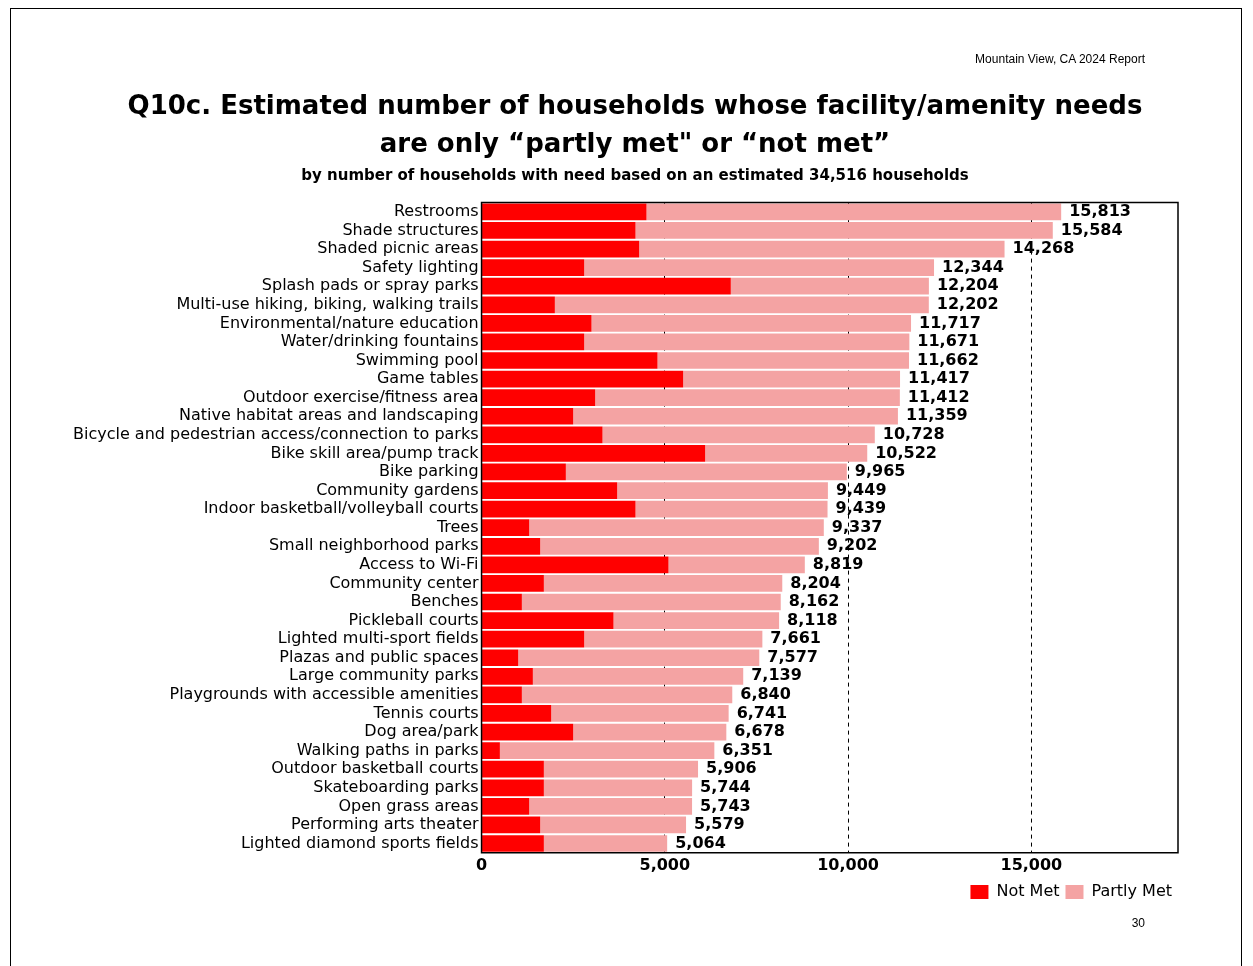 The width and height of the screenshot is (1253, 966). I want to click on y-tick-label: Bike skill area/pump track, so click(375, 452).